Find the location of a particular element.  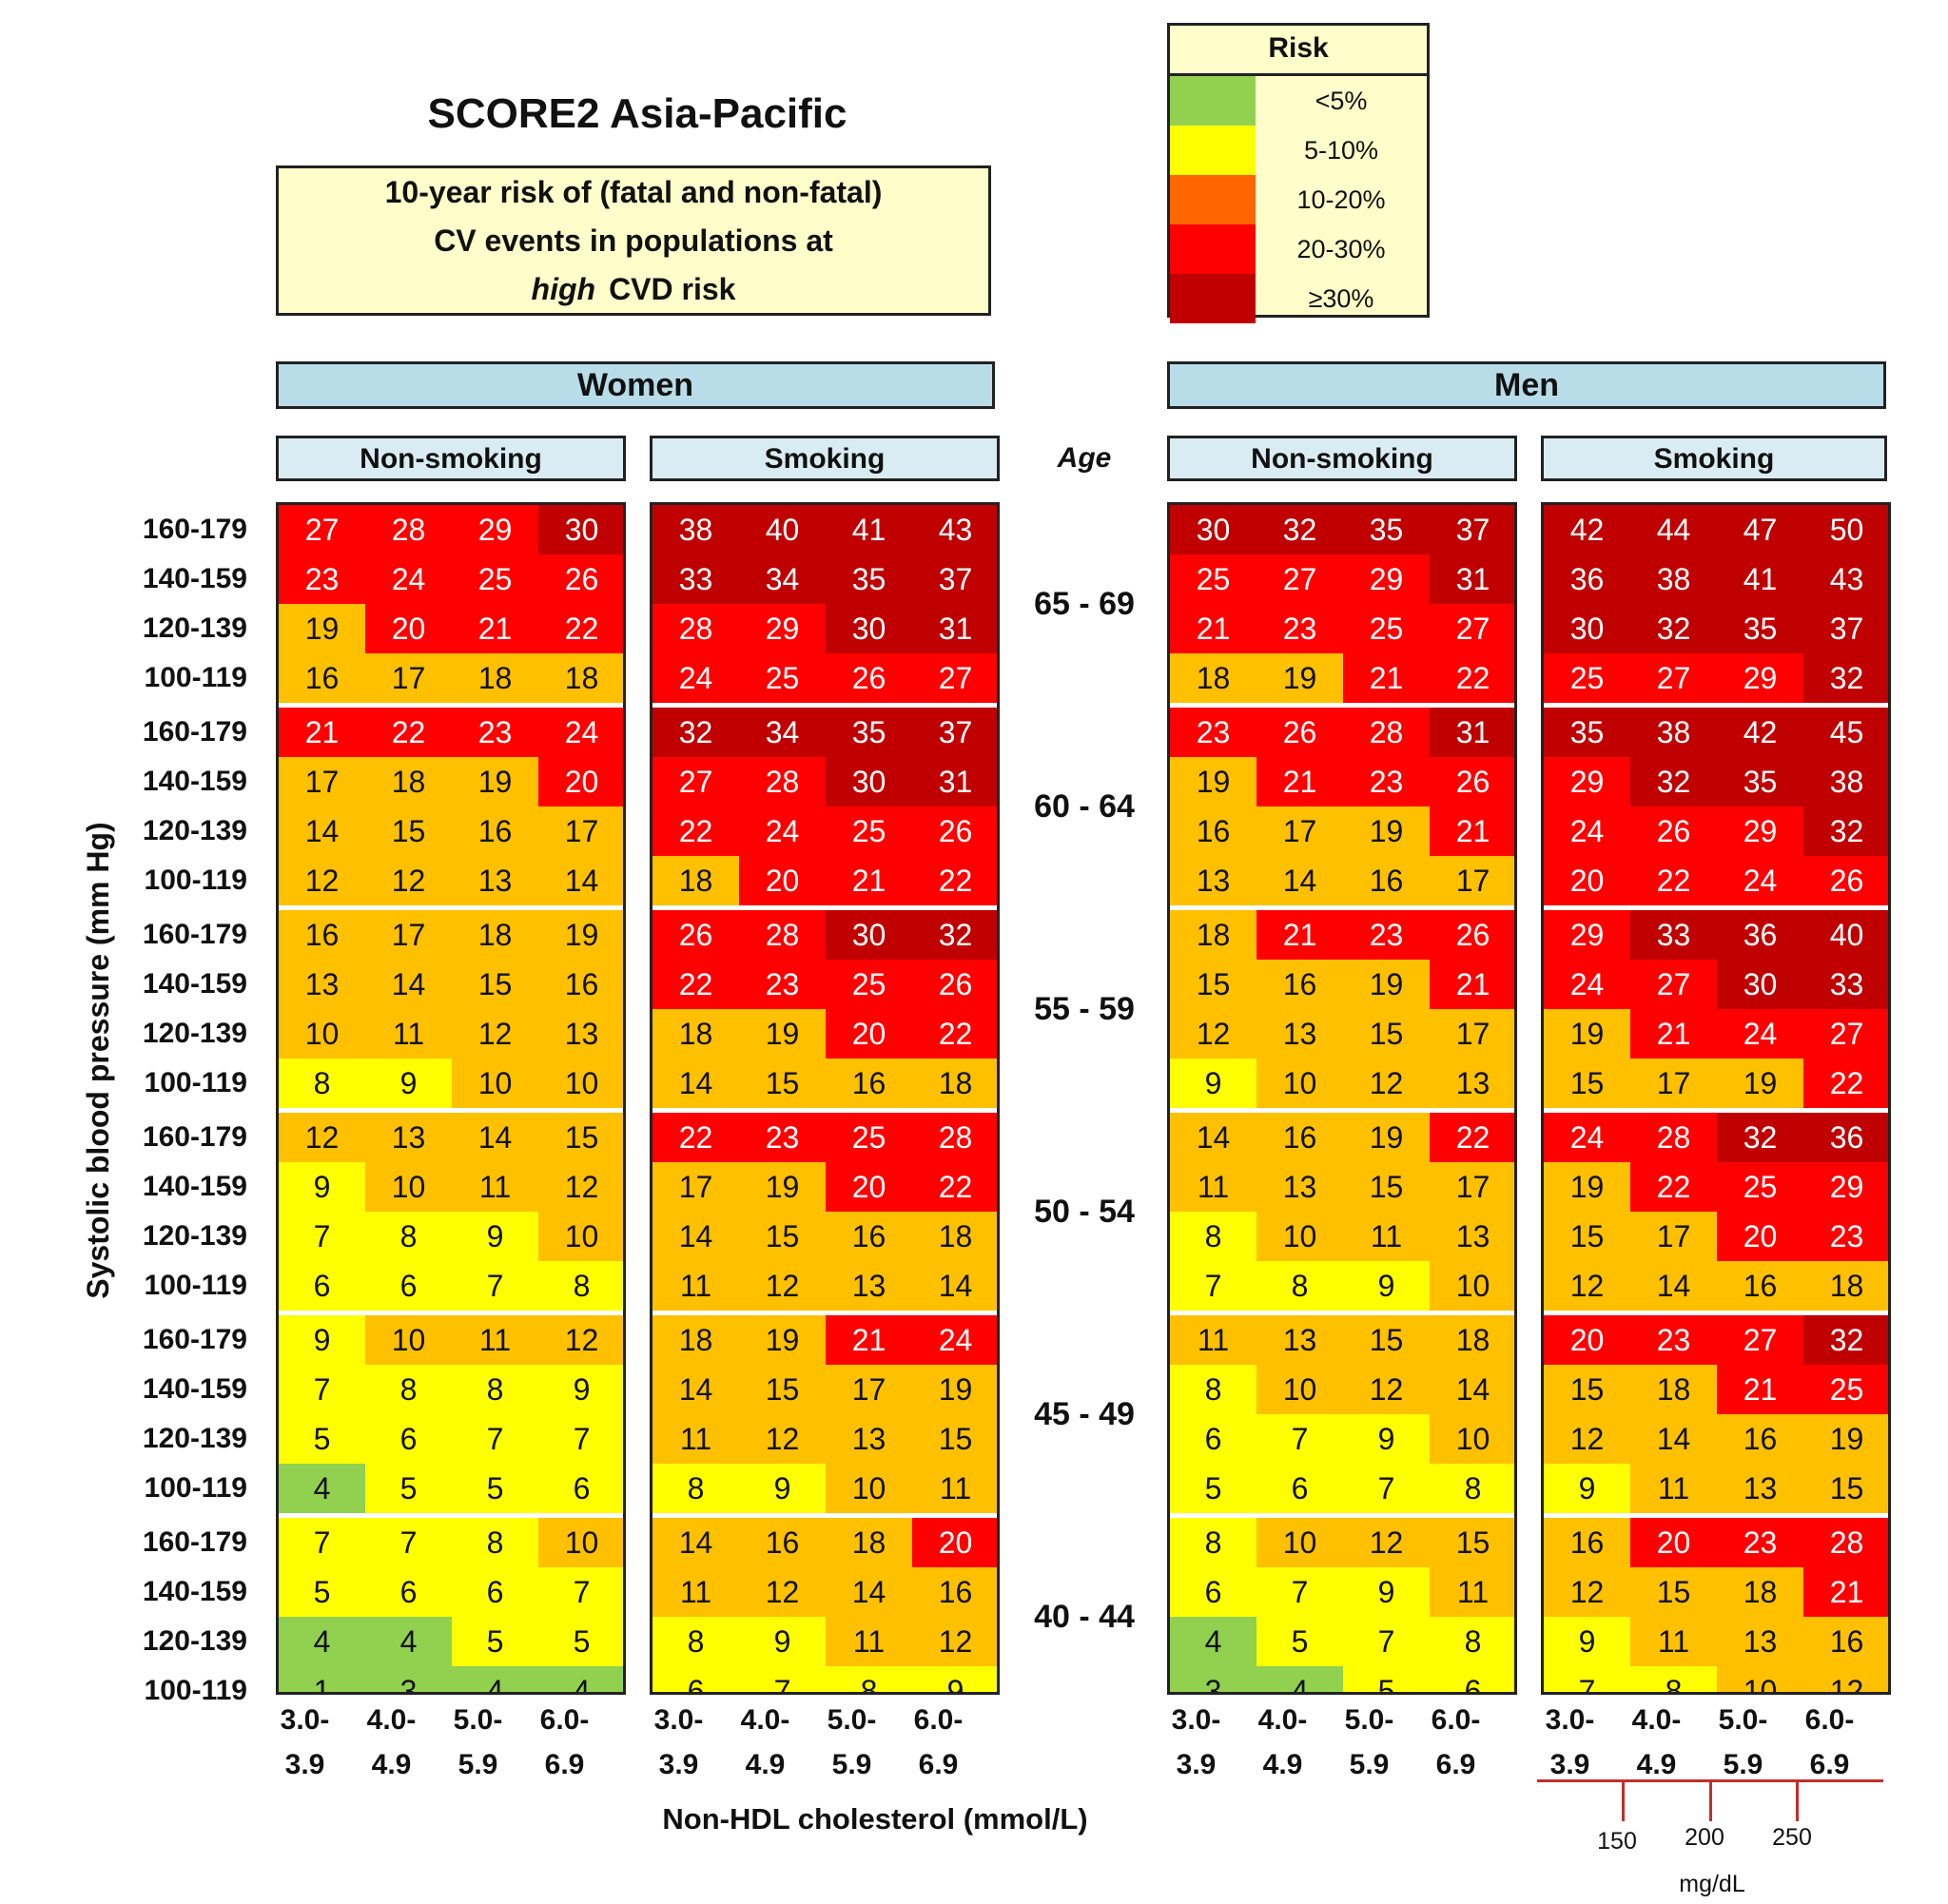

legend-item: 10-20% is located at coordinates (1298, 199).